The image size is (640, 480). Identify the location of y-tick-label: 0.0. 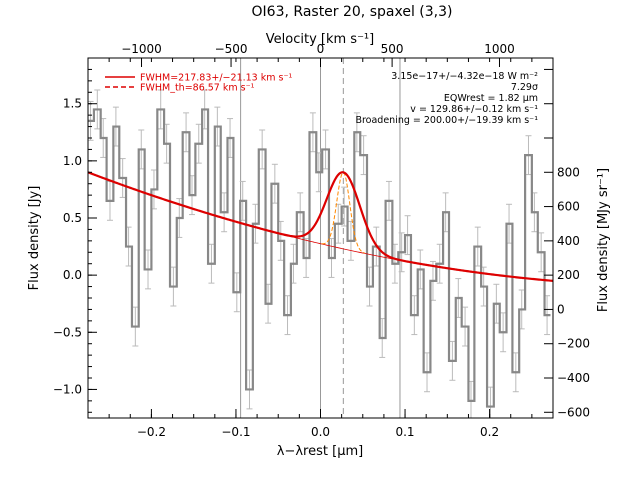
(72, 275).